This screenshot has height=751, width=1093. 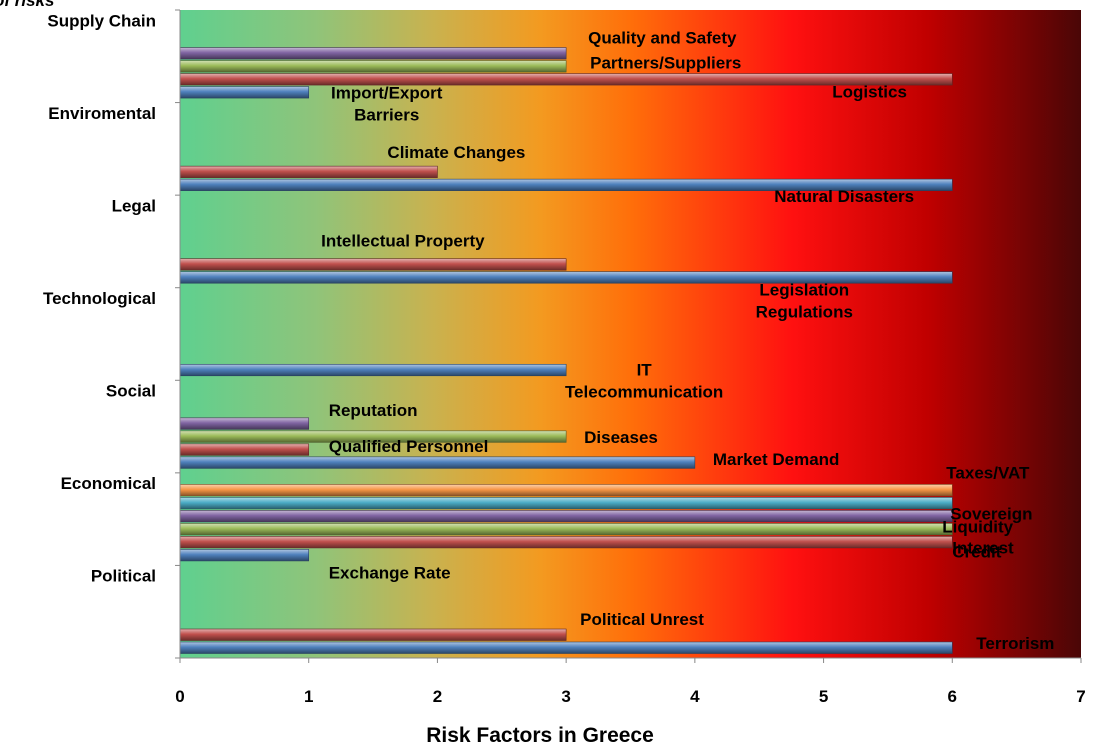 I want to click on bar-terrorism, so click(x=566, y=647).